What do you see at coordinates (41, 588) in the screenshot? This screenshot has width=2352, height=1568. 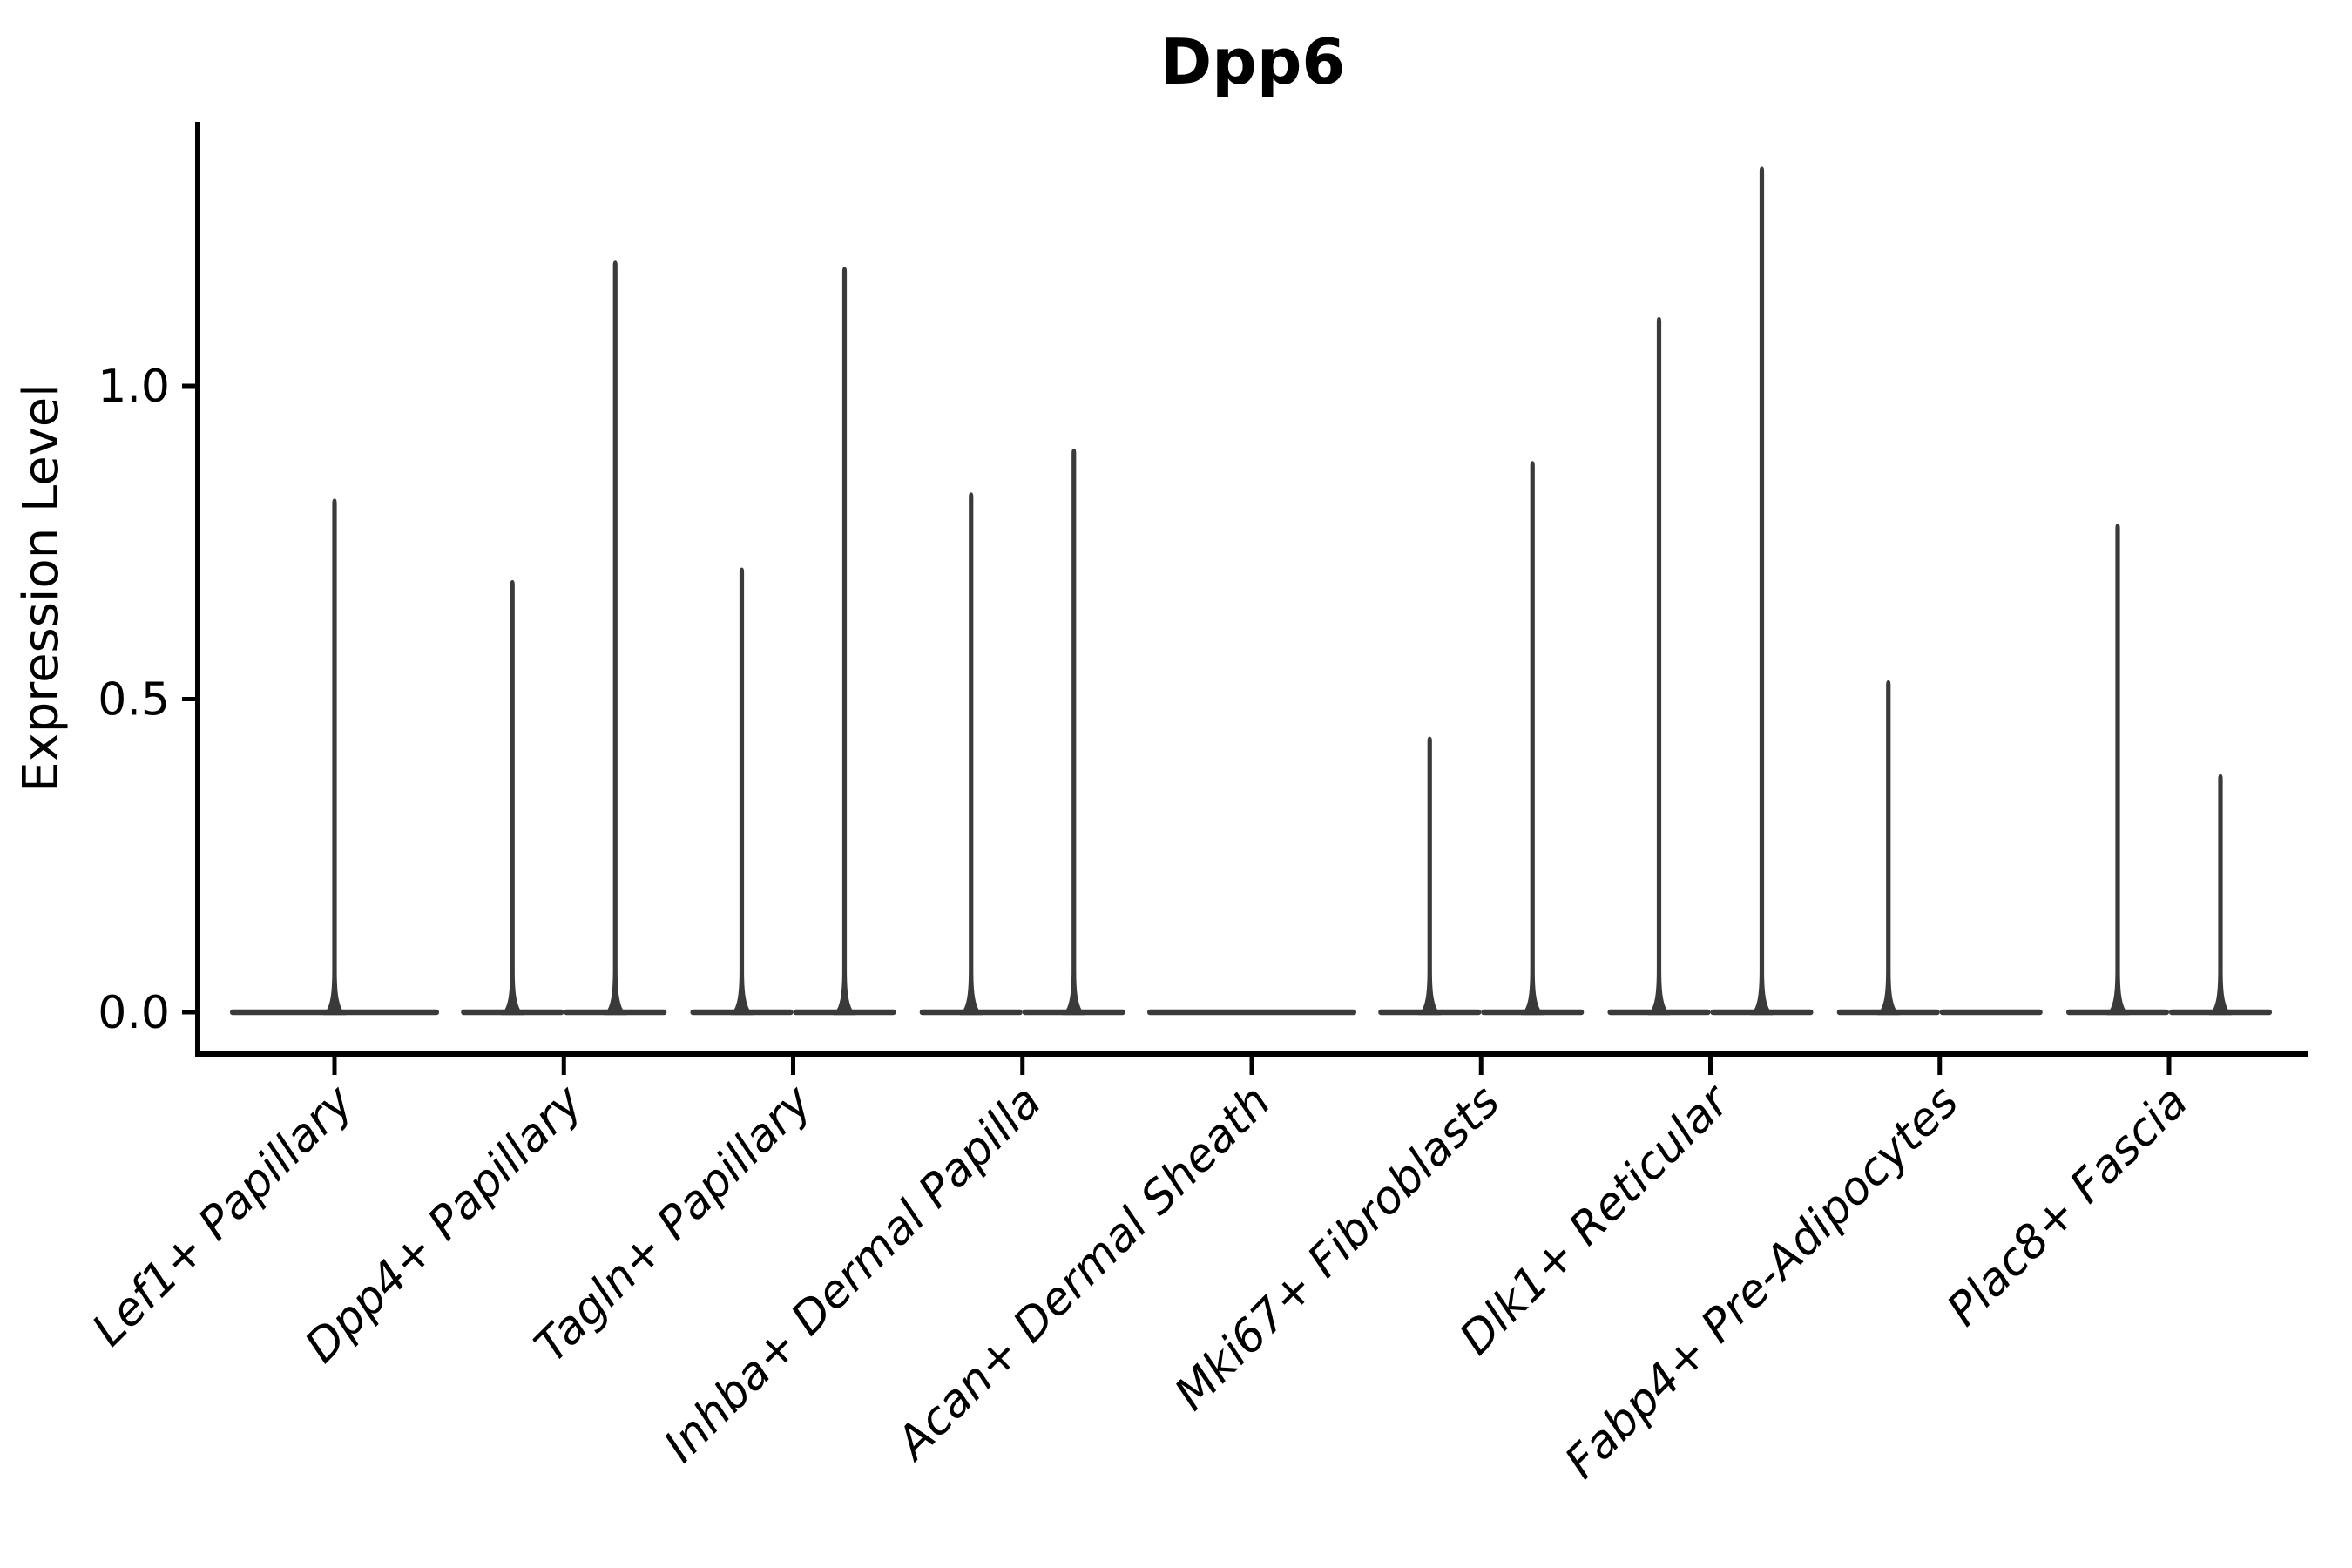 I see `y-axis-label: Expression Level` at bounding box center [41, 588].